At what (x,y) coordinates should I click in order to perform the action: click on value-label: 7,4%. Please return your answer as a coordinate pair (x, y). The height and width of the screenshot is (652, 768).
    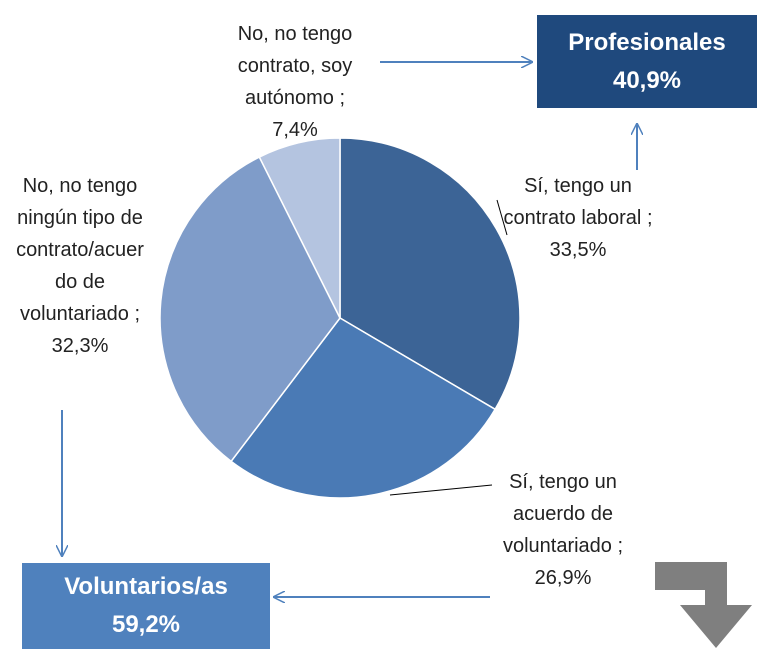
    Looking at the image, I should click on (295, 130).